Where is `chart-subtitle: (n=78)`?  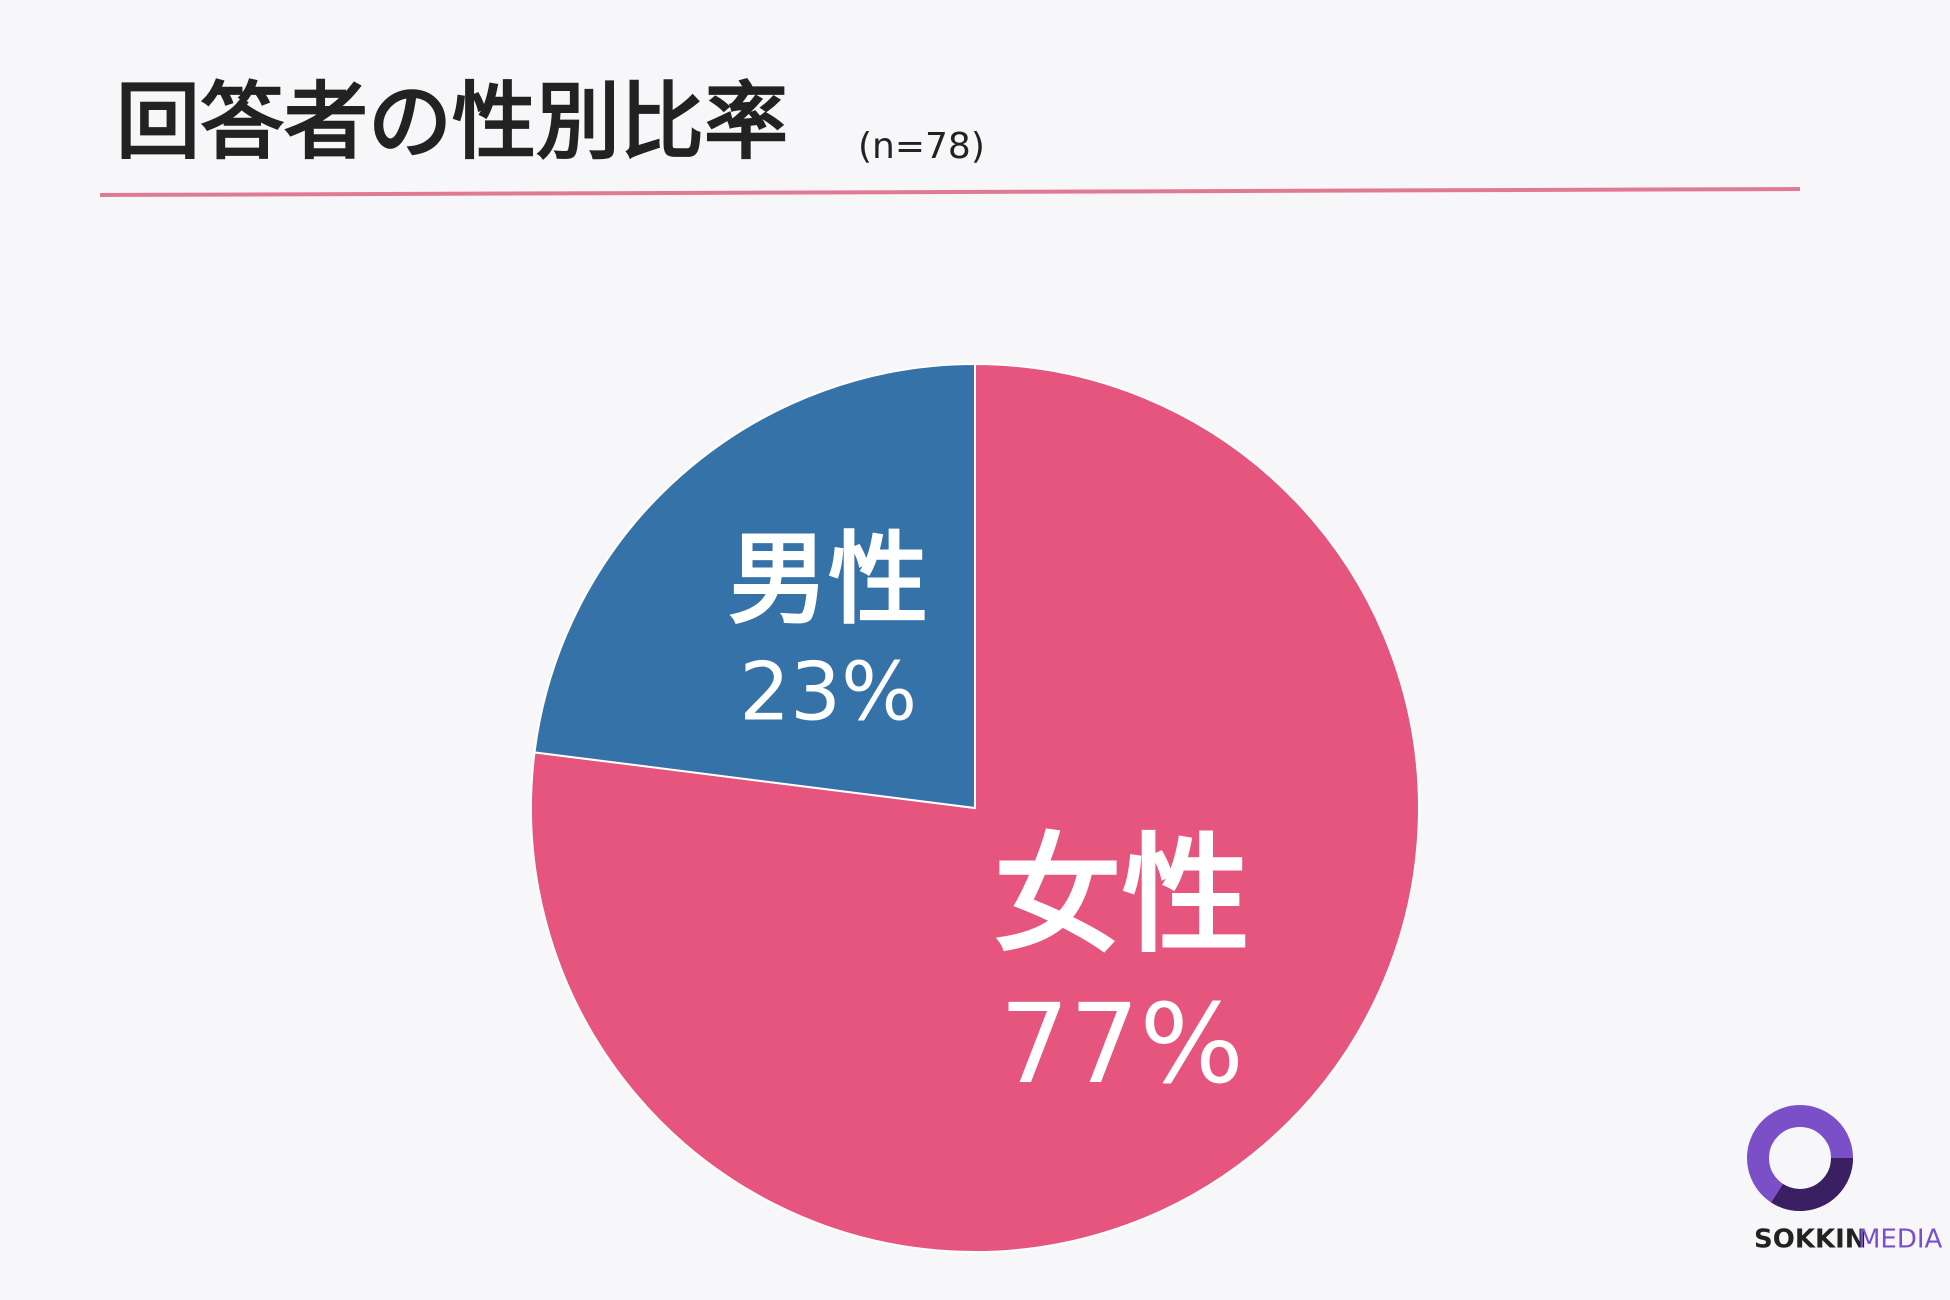
chart-subtitle: (n=78) is located at coordinates (921, 146).